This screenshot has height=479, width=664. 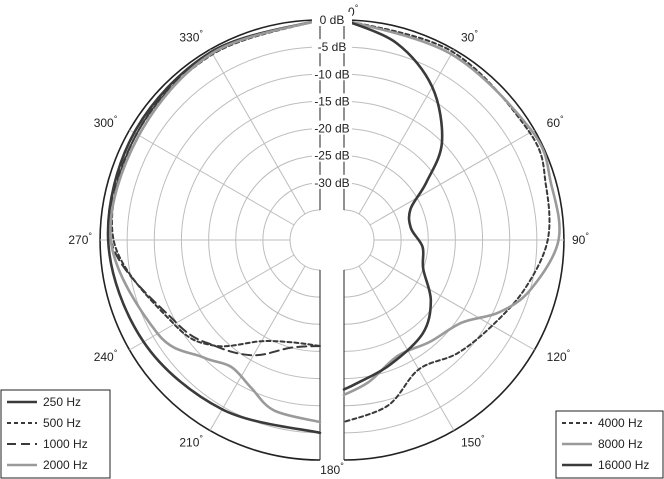 What do you see at coordinates (191, 36) in the screenshot?
I see `angle-tick-label: 330°` at bounding box center [191, 36].